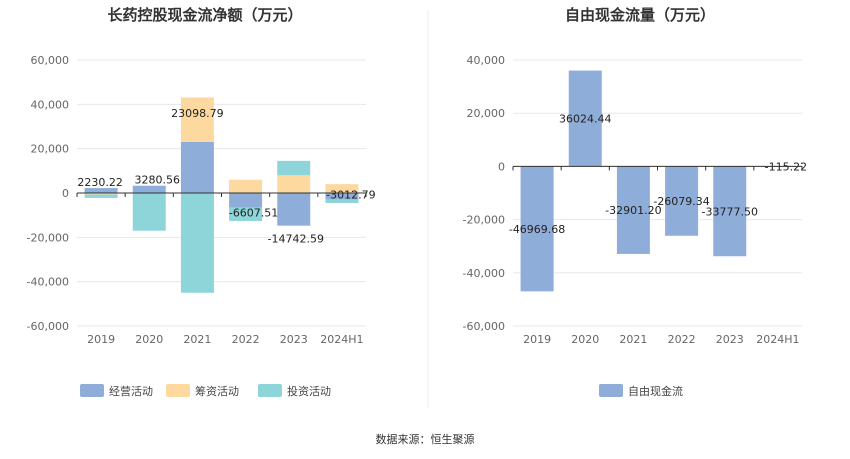 The image size is (850, 459). I want to click on data-source-note: 数据来源：恒生聚源, so click(425, 439).